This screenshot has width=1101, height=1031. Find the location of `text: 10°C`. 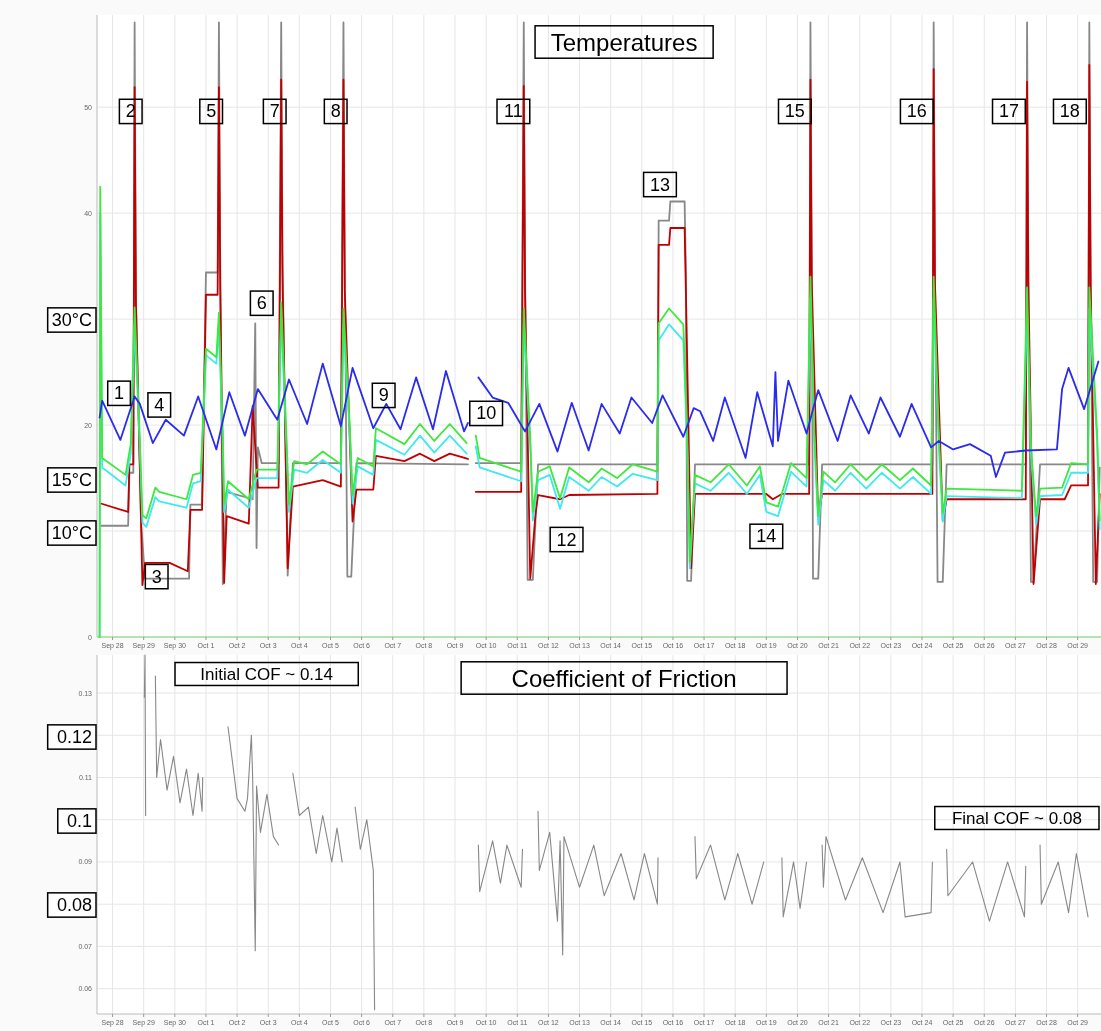

text: 10°C is located at coordinates (71, 533).